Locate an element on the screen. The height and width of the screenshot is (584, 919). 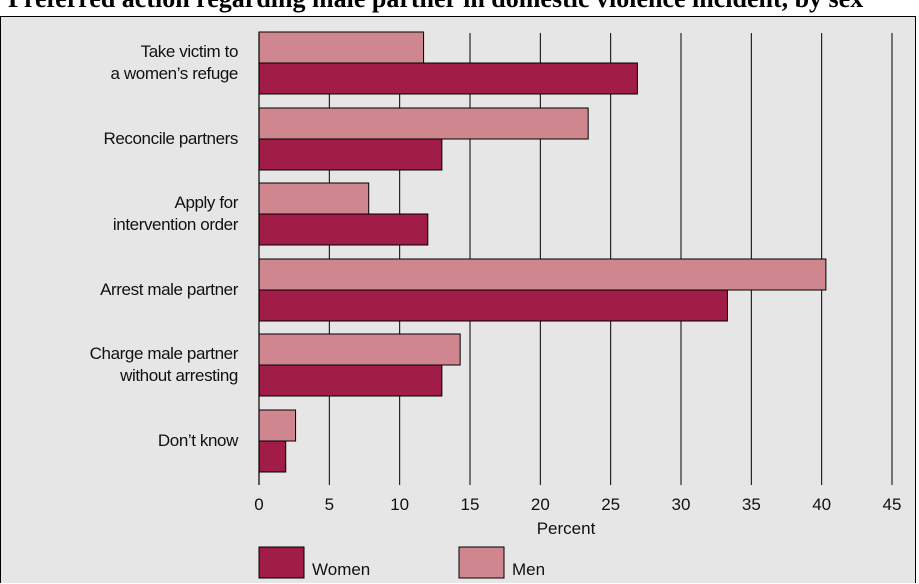
x-tick-label-0: 0 is located at coordinates (258, 504).